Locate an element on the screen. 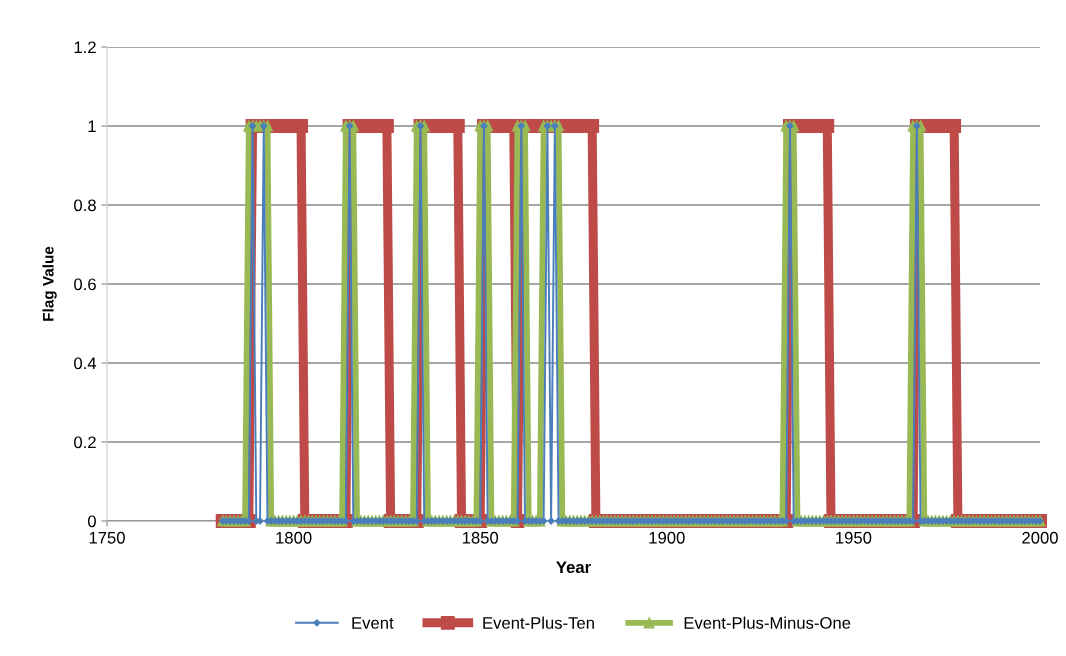 The width and height of the screenshot is (1066, 656). y-tick-label: 0.2 is located at coordinates (85, 442).